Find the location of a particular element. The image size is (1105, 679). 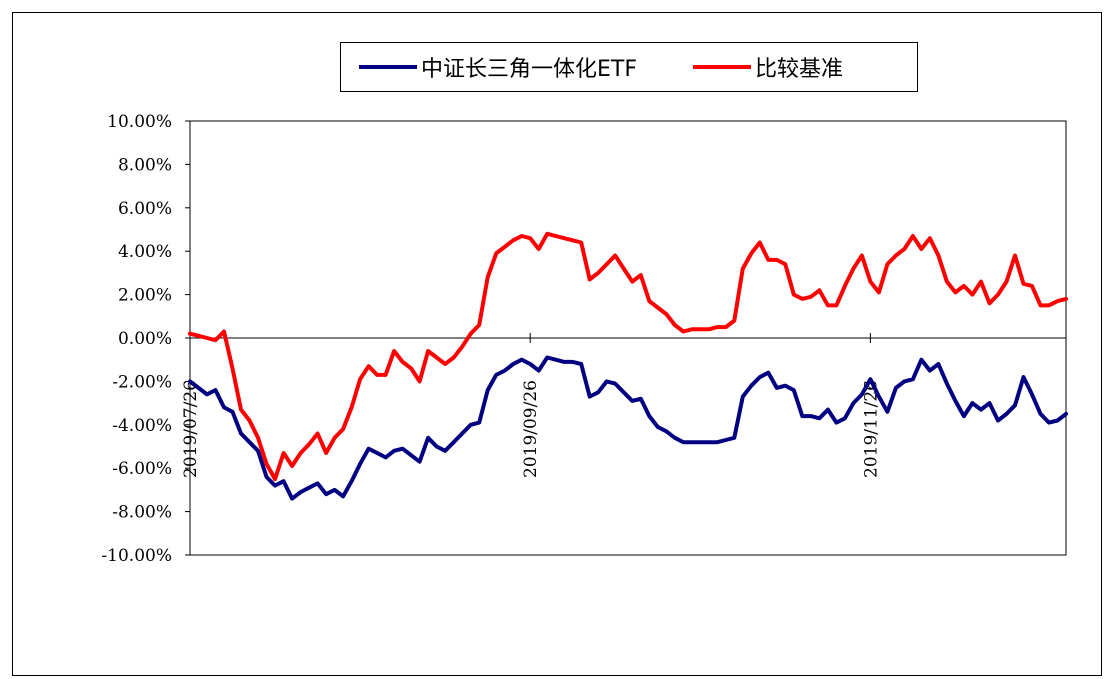

legend-item-etf: 中证长三角一体化ETF is located at coordinates (498, 67).